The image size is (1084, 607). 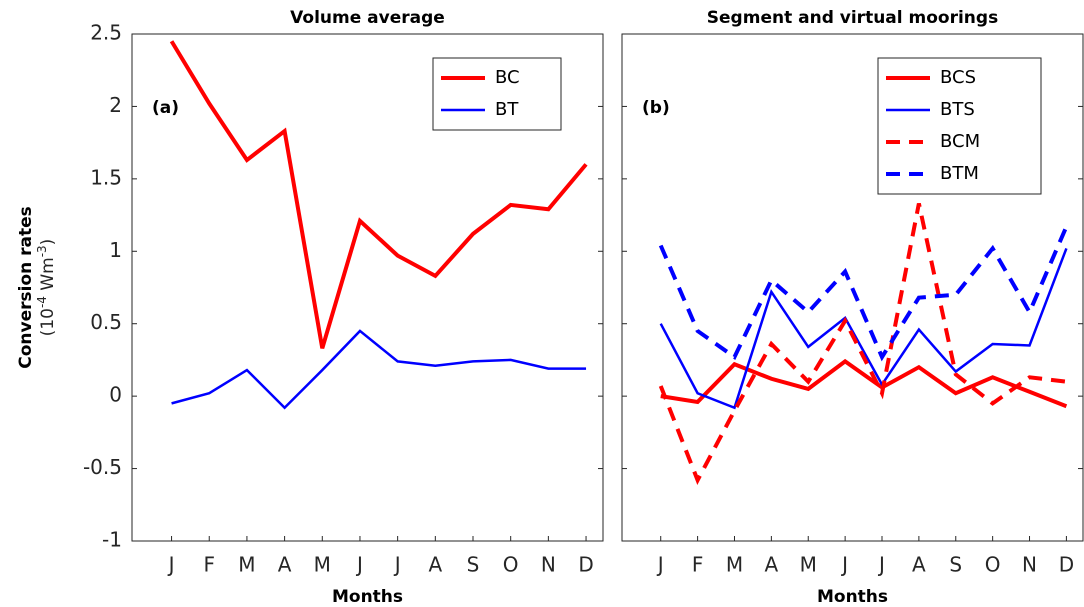 What do you see at coordinates (112, 540) in the screenshot?
I see `y-tick-label: -1` at bounding box center [112, 540].